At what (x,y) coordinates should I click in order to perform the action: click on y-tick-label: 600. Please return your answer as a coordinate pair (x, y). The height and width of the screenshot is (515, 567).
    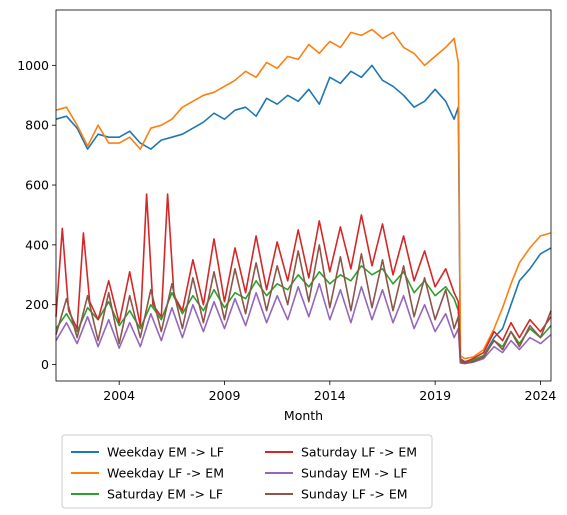
    Looking at the image, I should click on (37, 185).